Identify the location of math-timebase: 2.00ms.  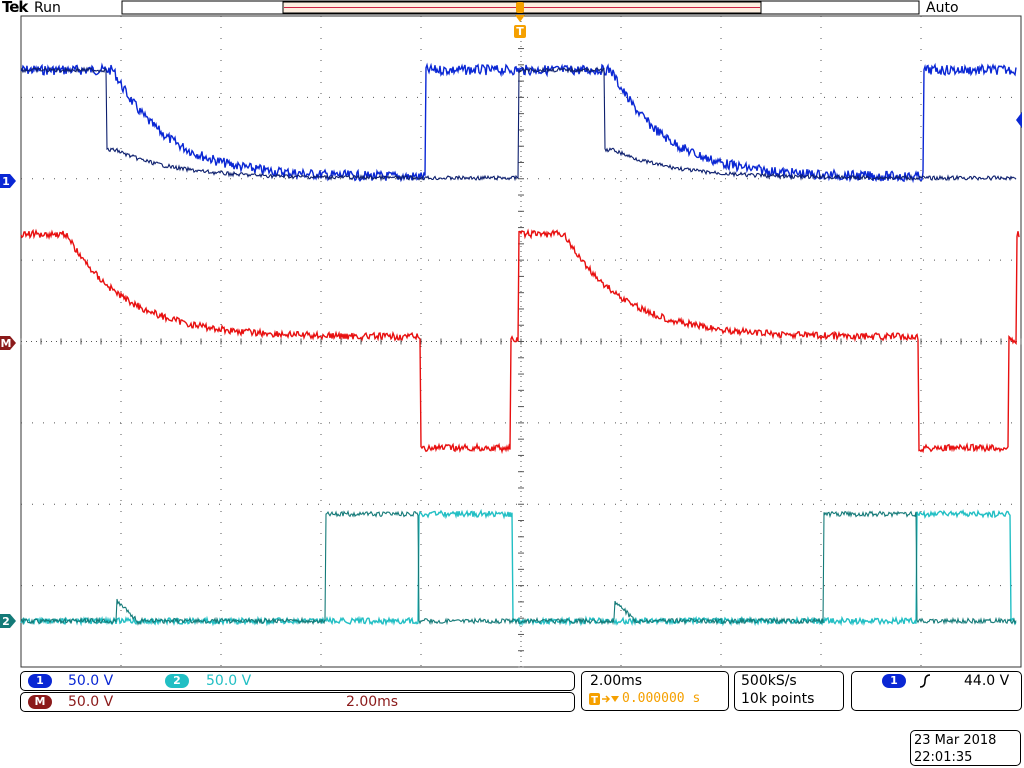
(372, 702).